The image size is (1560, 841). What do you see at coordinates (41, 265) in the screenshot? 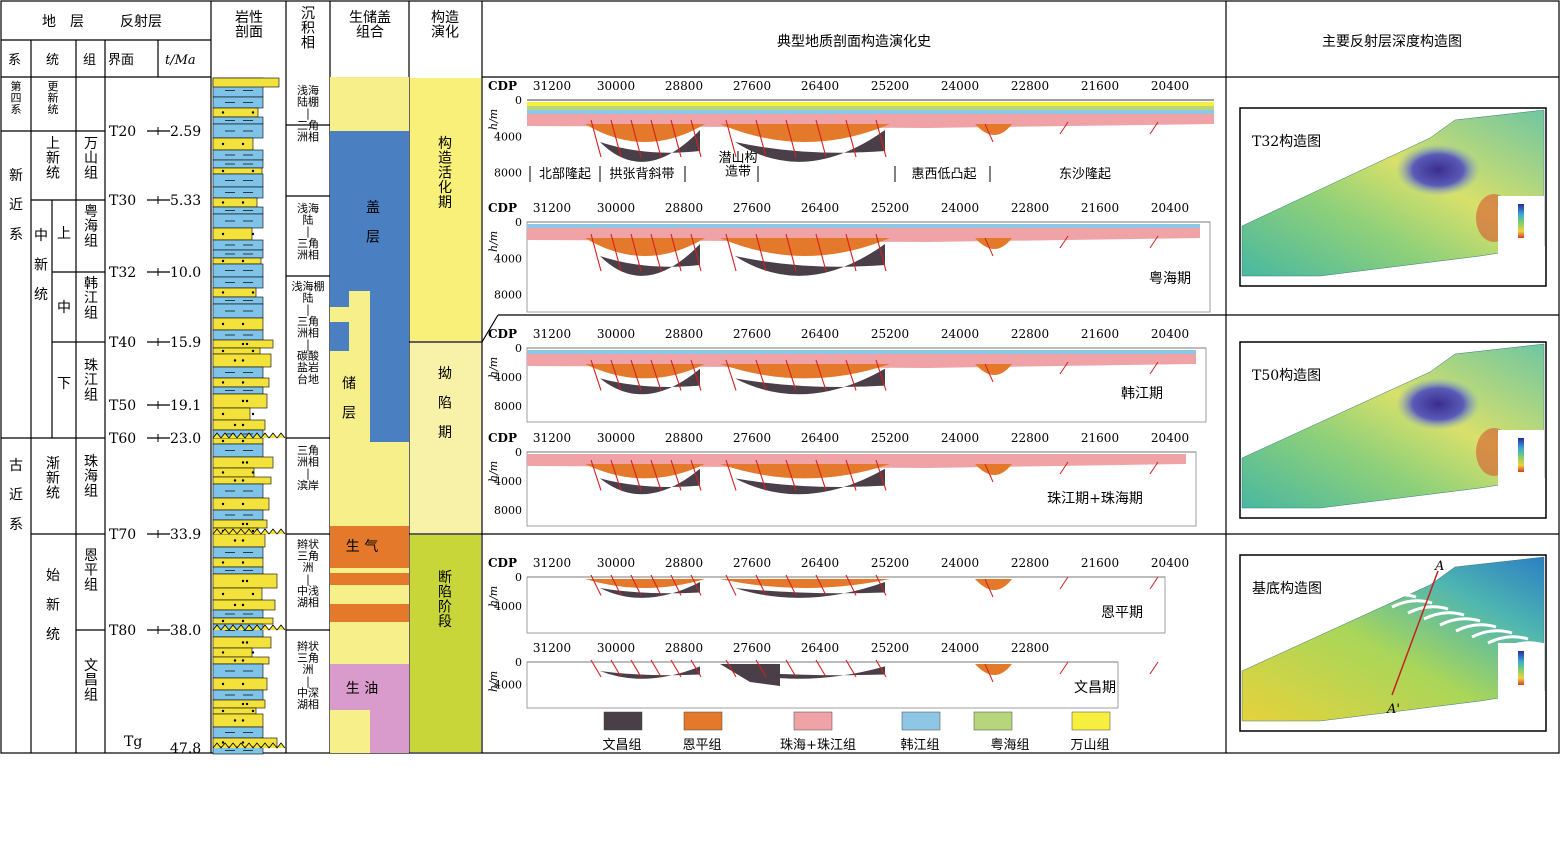
I see `series-miocene: 中 新 统` at bounding box center [41, 265].